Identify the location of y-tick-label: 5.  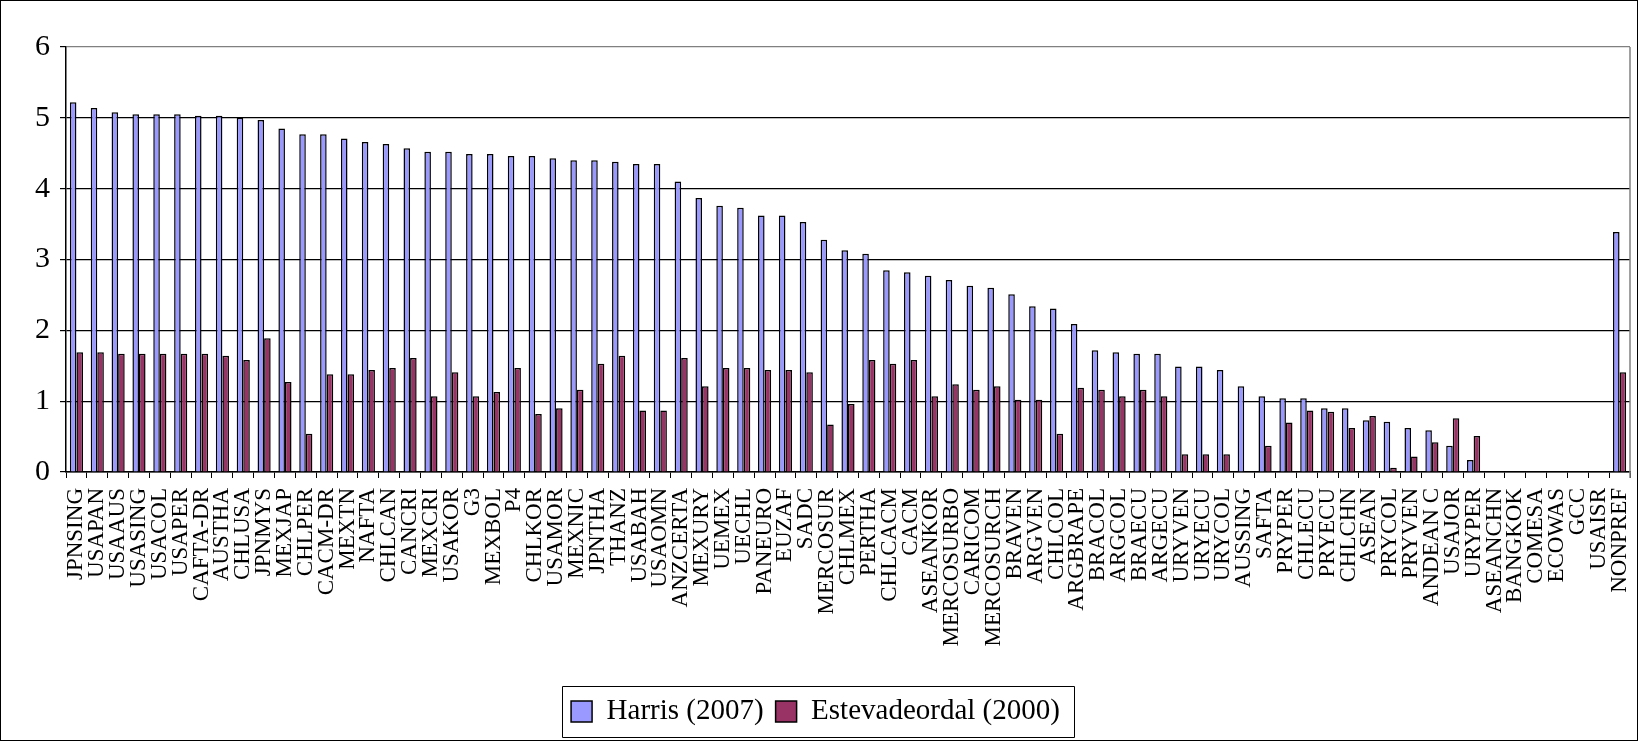
(42, 115).